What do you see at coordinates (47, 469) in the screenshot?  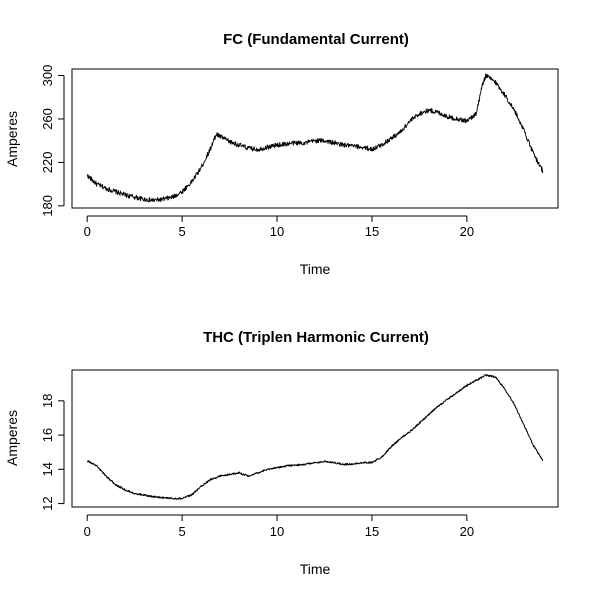 I see `thc-y-tick-label: 14` at bounding box center [47, 469].